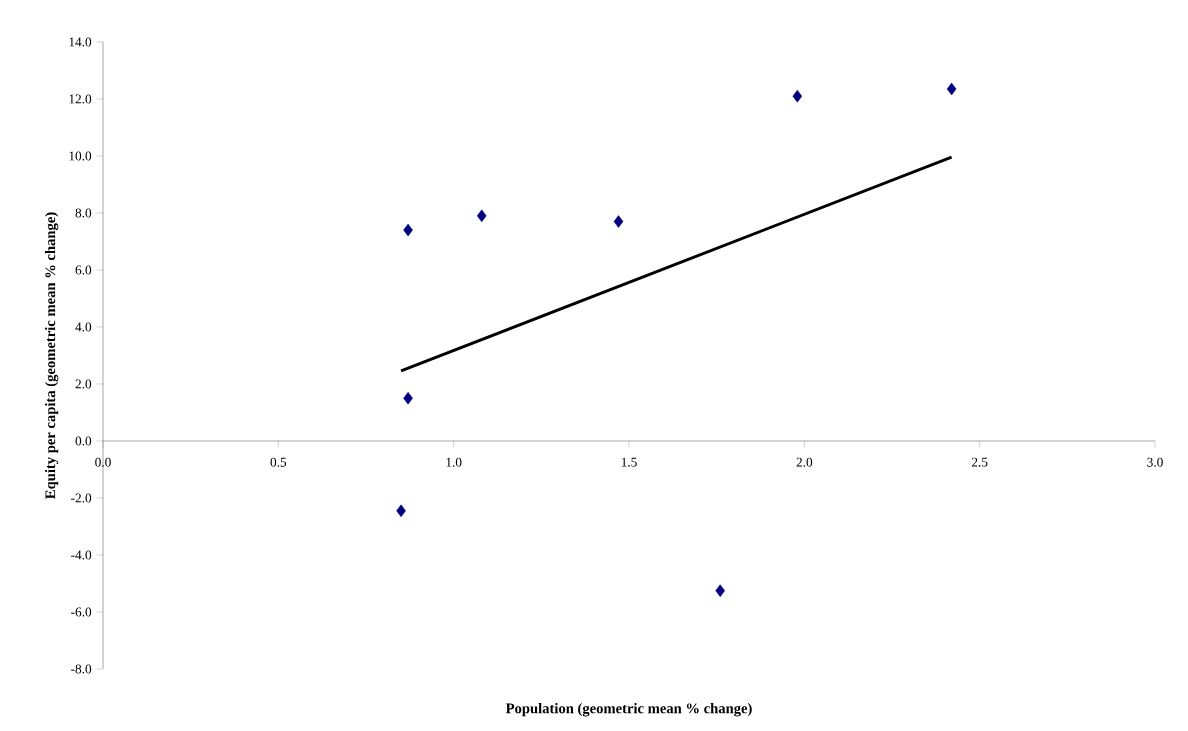 The width and height of the screenshot is (1188, 731). What do you see at coordinates (51, 355) in the screenshot?
I see `y-axis-title: Equity per capita (geometric mean % change)` at bounding box center [51, 355].